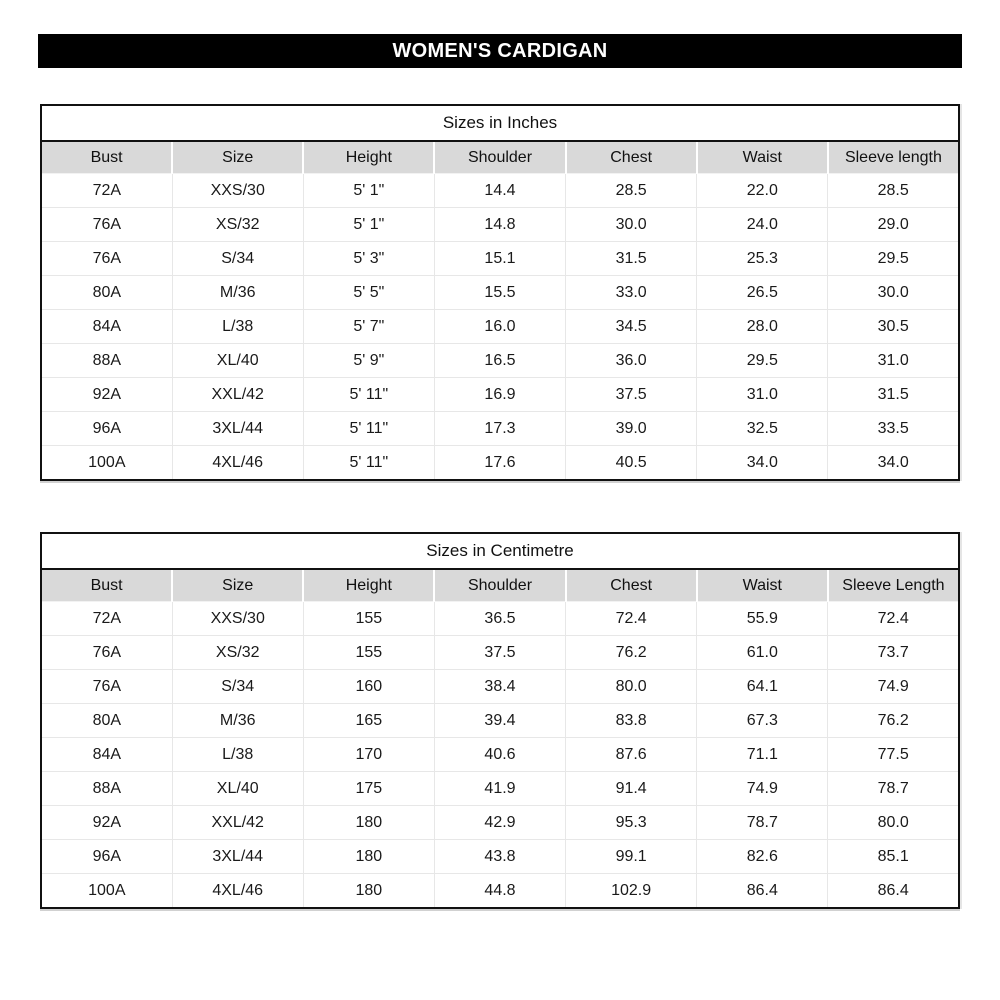  I want to click on table-cell: 39.0, so click(631, 428).